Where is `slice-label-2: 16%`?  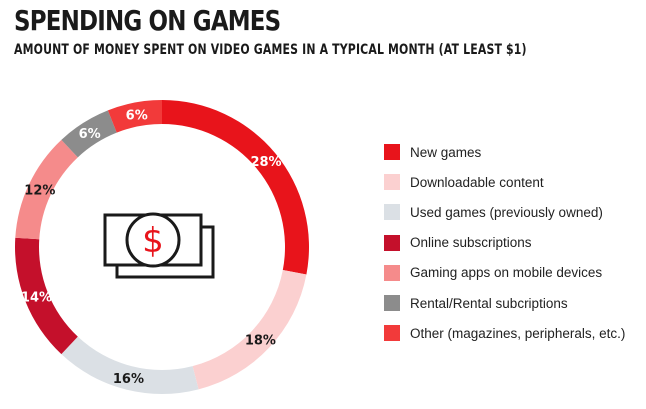 slice-label-2: 16% is located at coordinates (128, 379).